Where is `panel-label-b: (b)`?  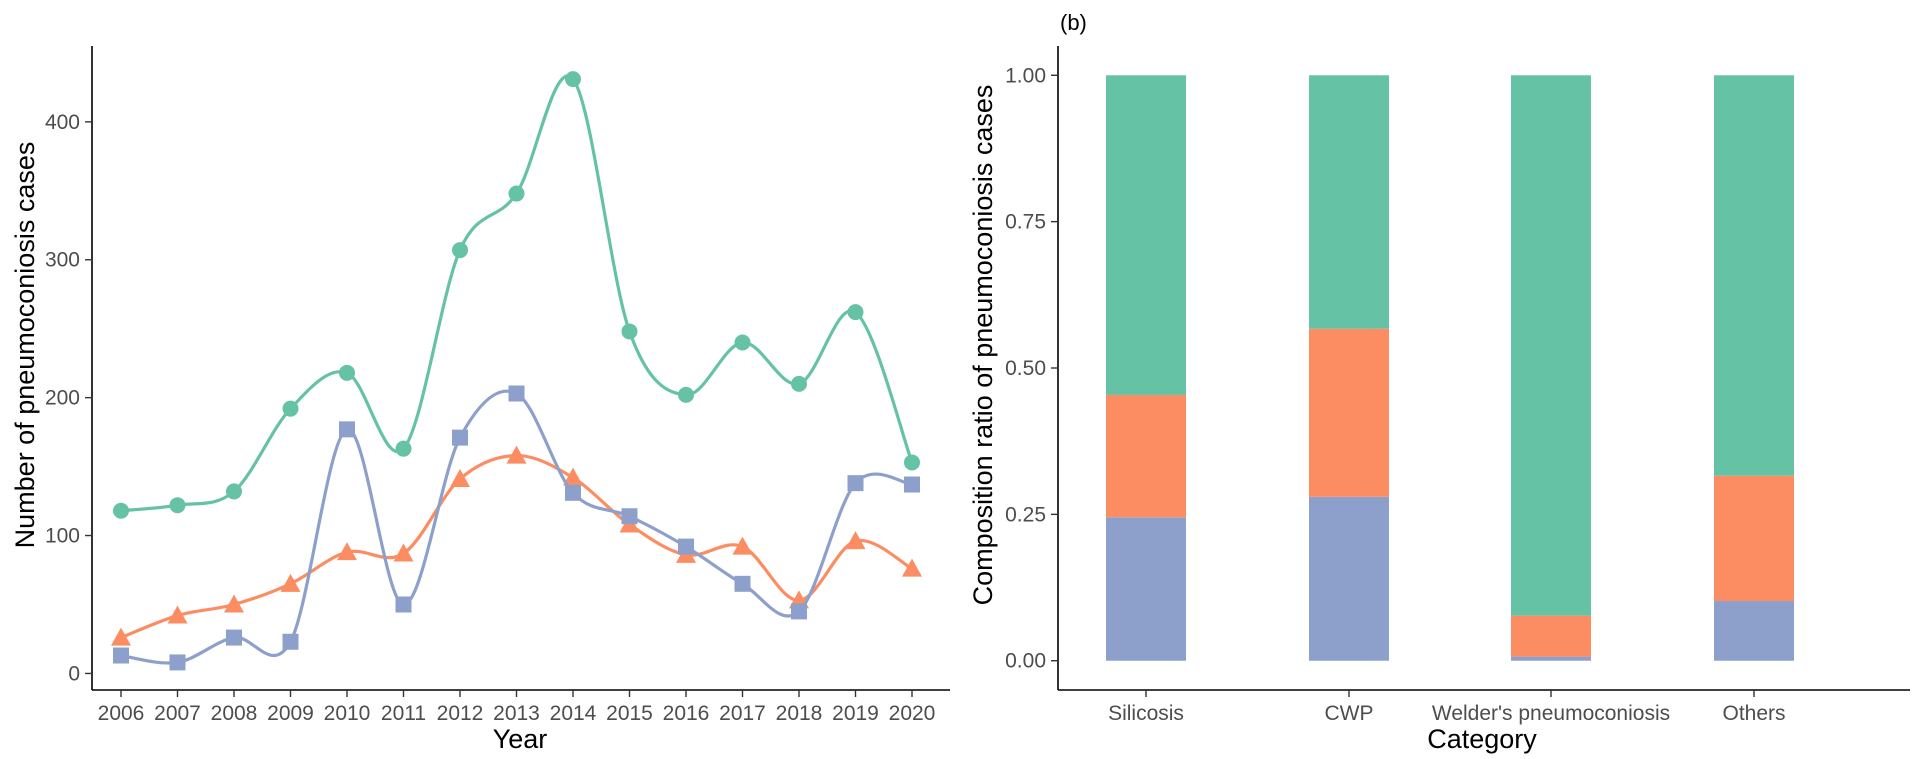 panel-label-b: (b) is located at coordinates (1073, 22).